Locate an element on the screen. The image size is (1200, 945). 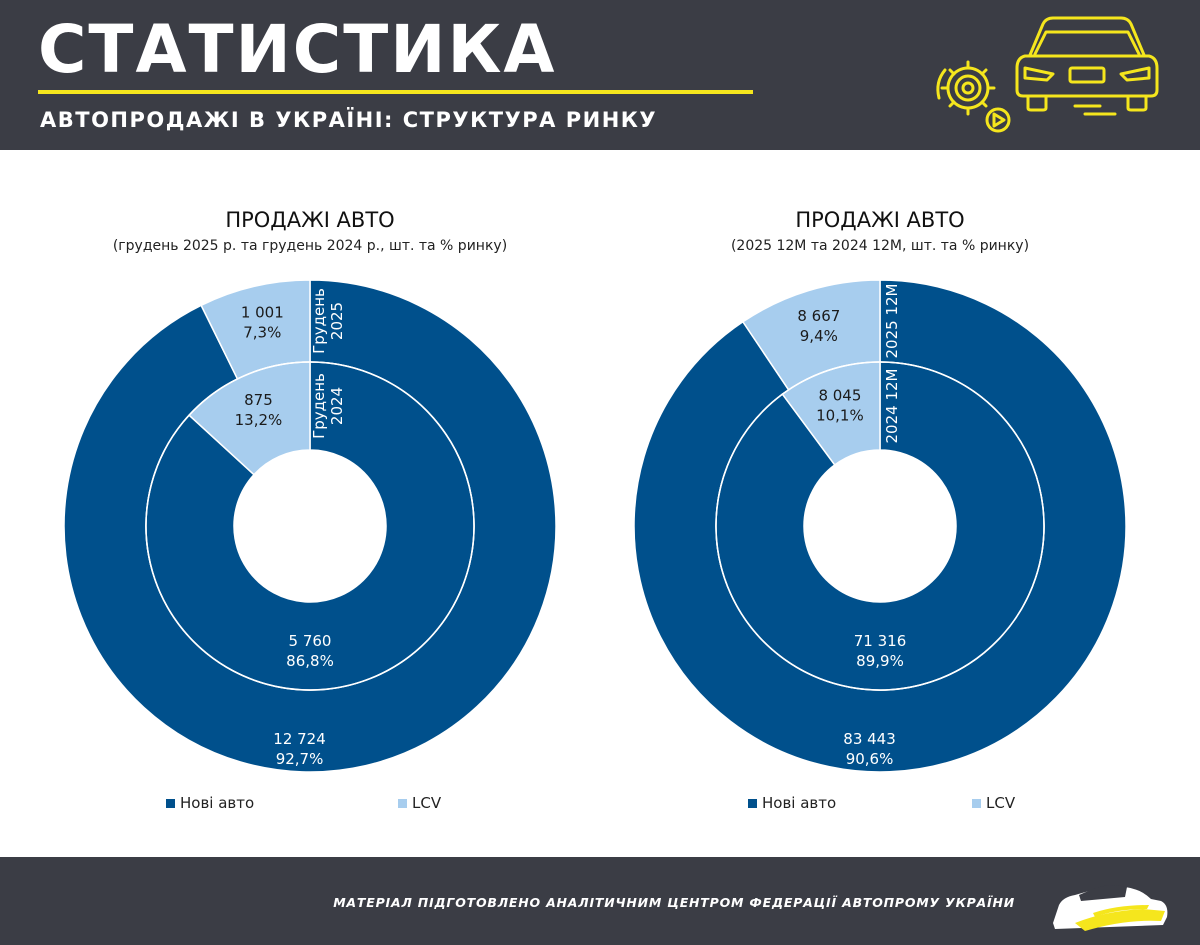
data-label-percent: 10,1% is located at coordinates (840, 415).